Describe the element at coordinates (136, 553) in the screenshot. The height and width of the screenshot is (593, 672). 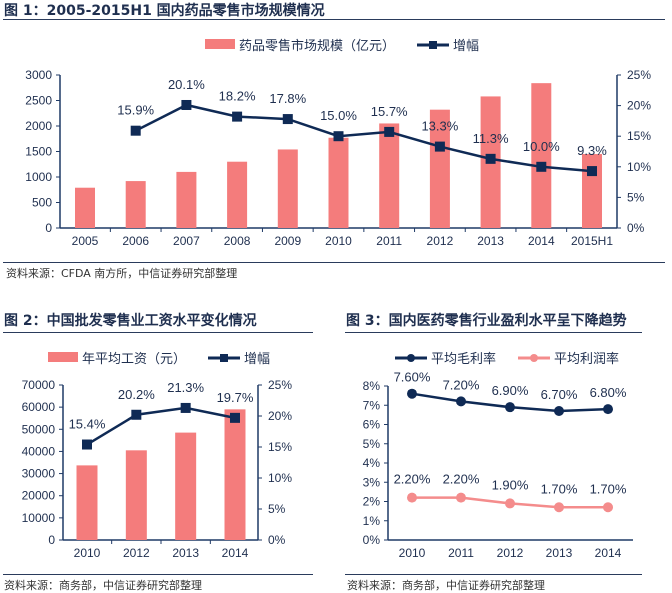
I see `chart2-x-tick-label: 2012` at that location.